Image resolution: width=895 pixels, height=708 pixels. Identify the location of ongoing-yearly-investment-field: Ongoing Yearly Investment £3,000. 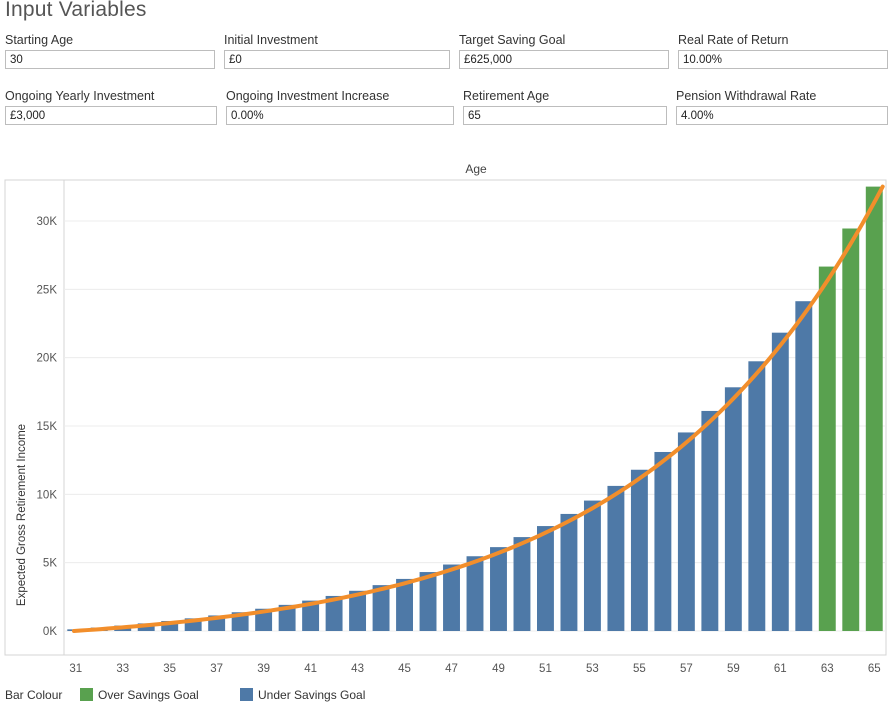
(111, 106).